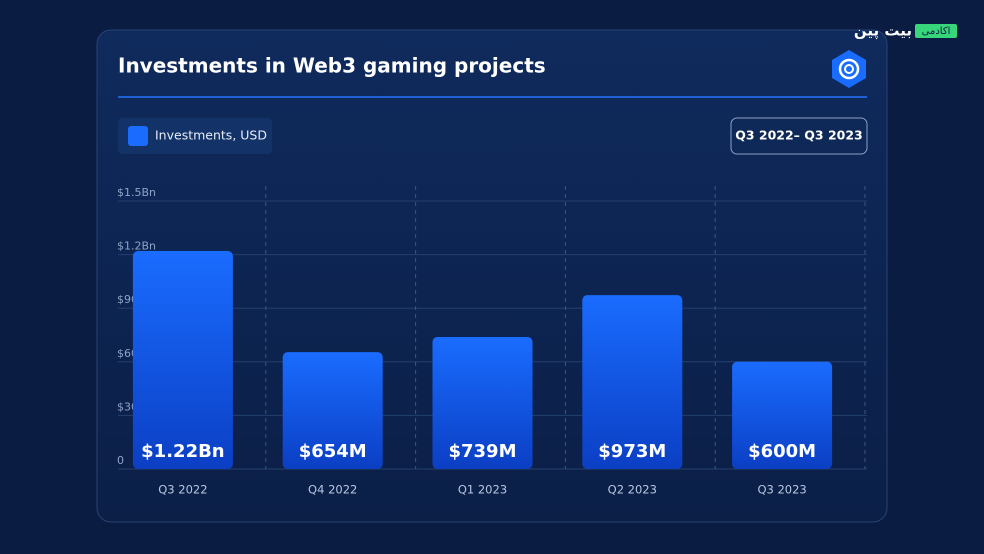 The height and width of the screenshot is (554, 984). What do you see at coordinates (136, 246) in the screenshot?
I see `y-tick-label: $1.2Bn` at bounding box center [136, 246].